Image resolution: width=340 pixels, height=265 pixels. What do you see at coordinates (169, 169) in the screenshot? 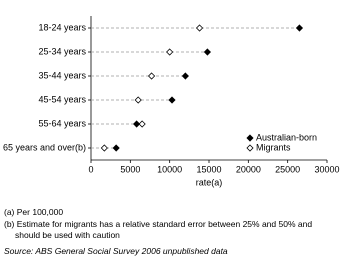
I see `x-tick-label: 10000` at bounding box center [169, 169].